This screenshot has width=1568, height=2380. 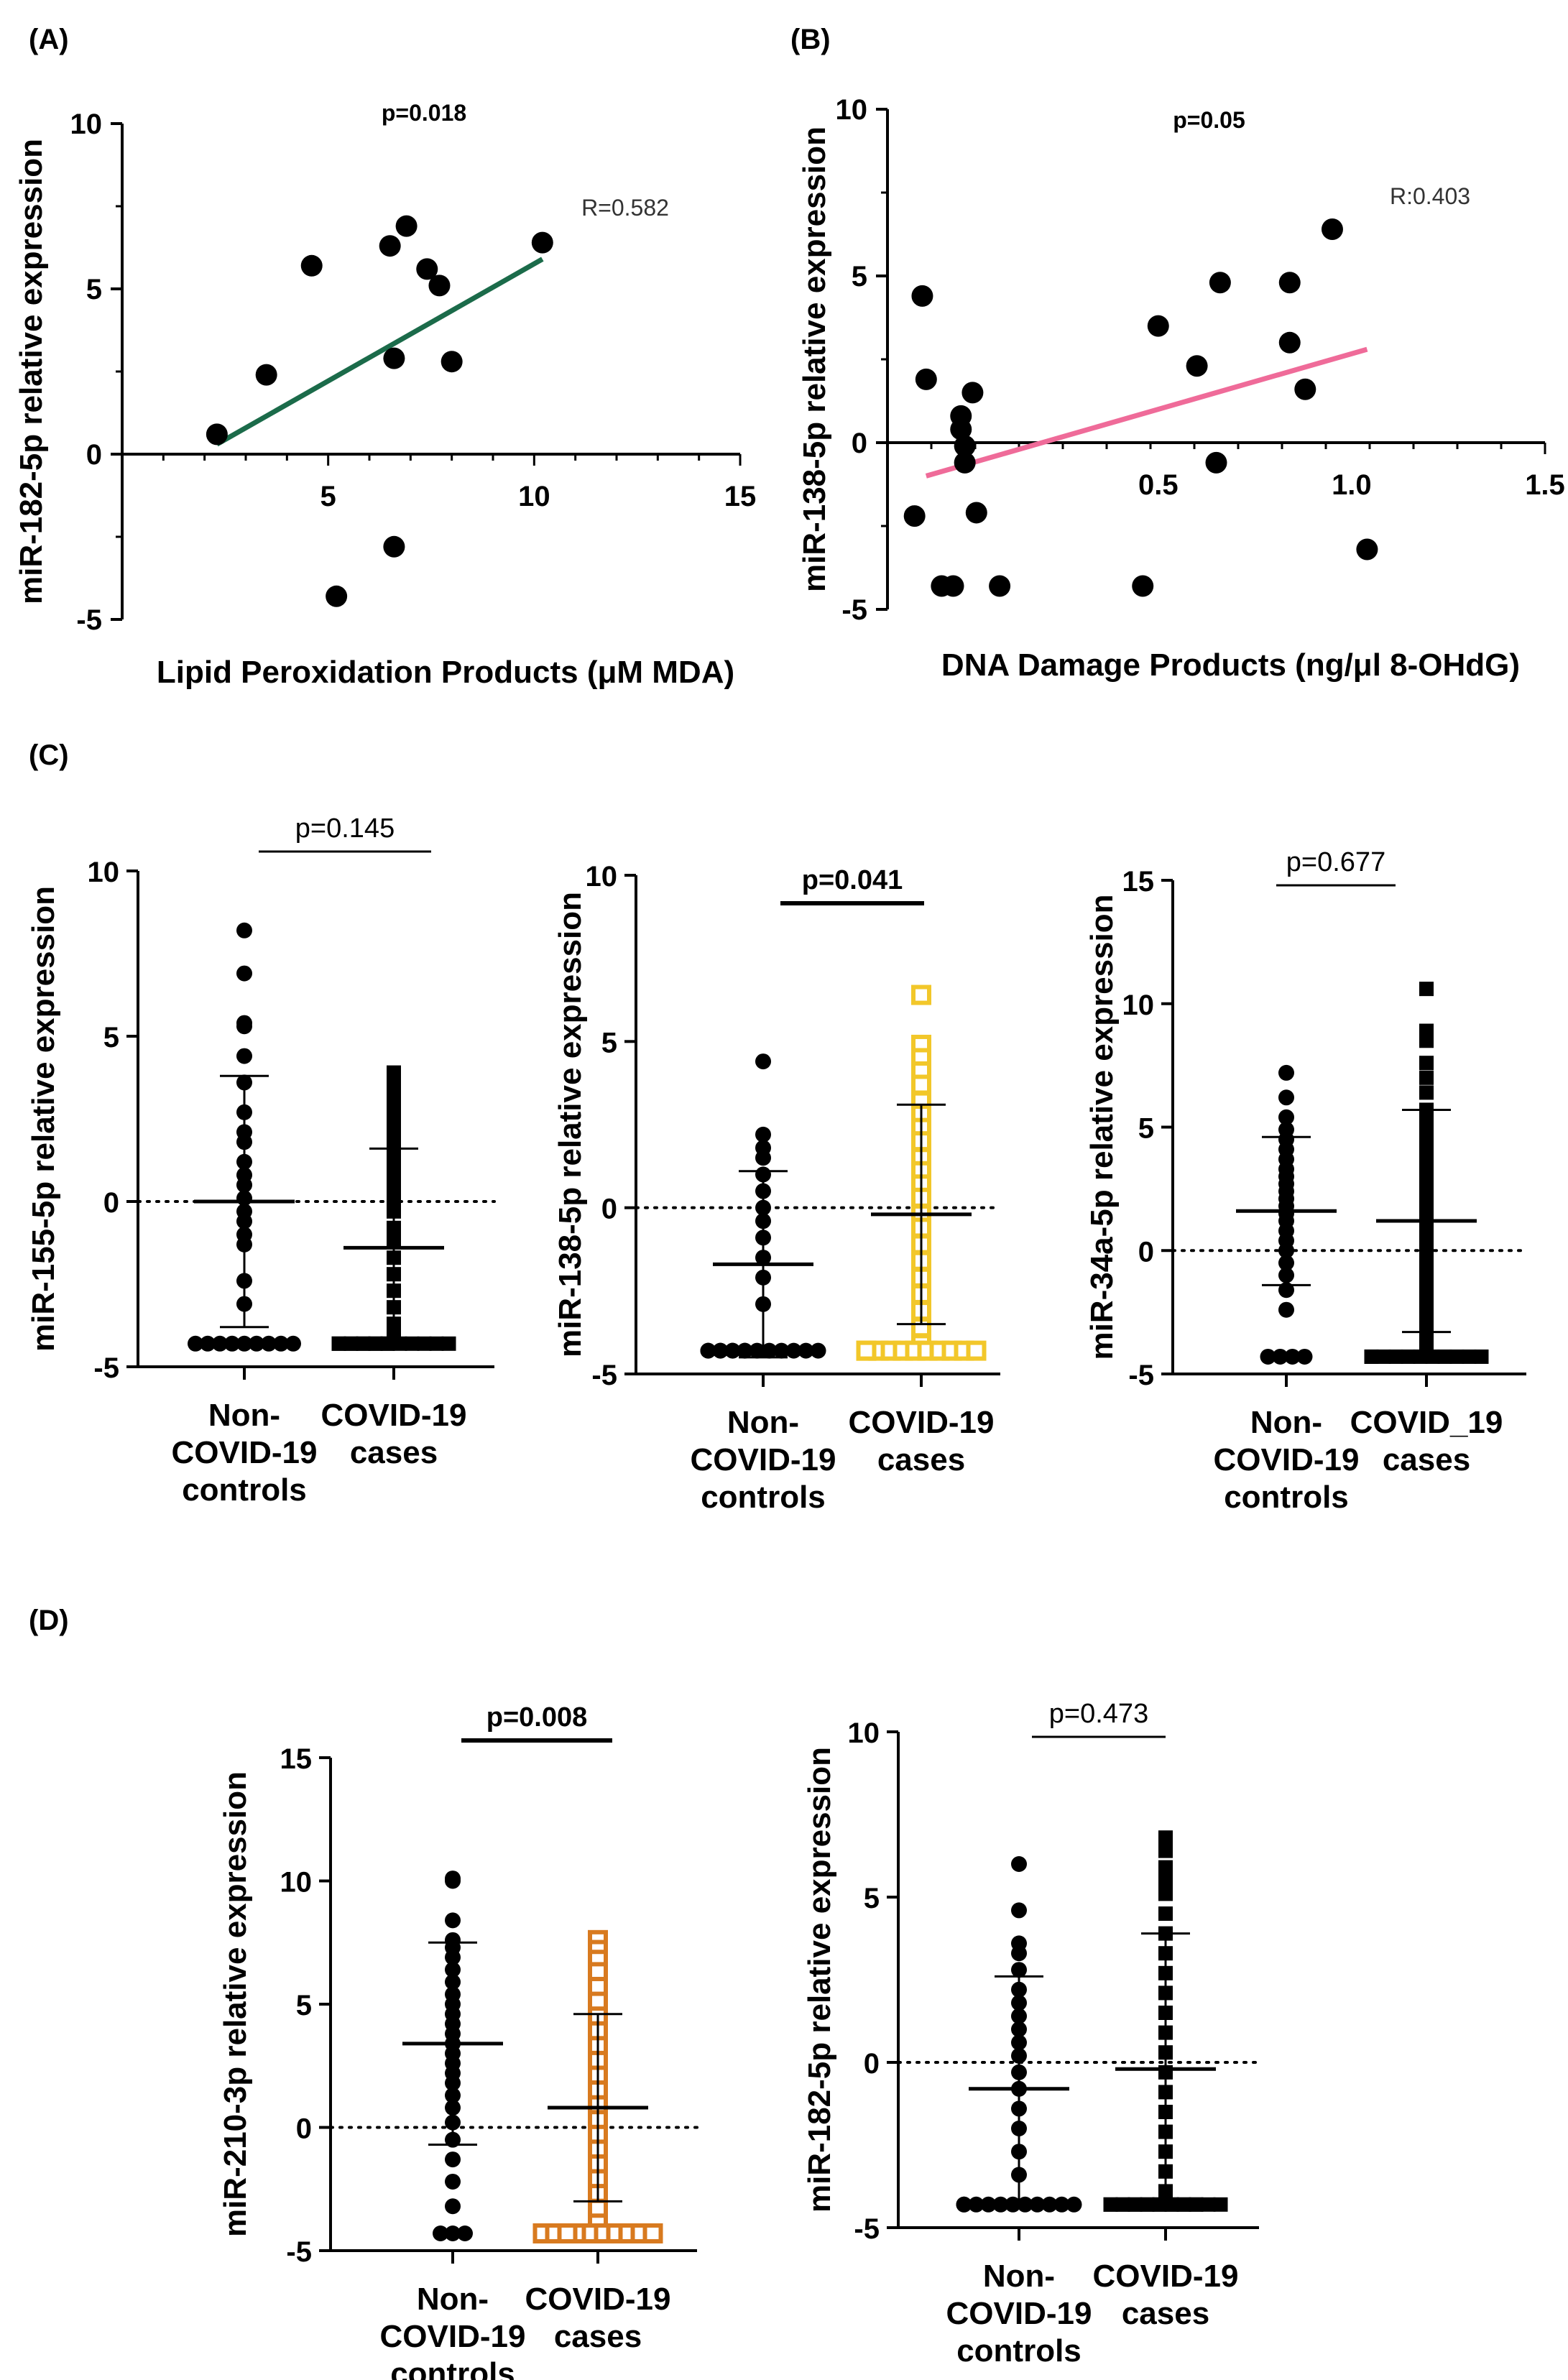 What do you see at coordinates (570, 1124) in the screenshot?
I see `y-axis-title: miR-138-5p relative expression` at bounding box center [570, 1124].